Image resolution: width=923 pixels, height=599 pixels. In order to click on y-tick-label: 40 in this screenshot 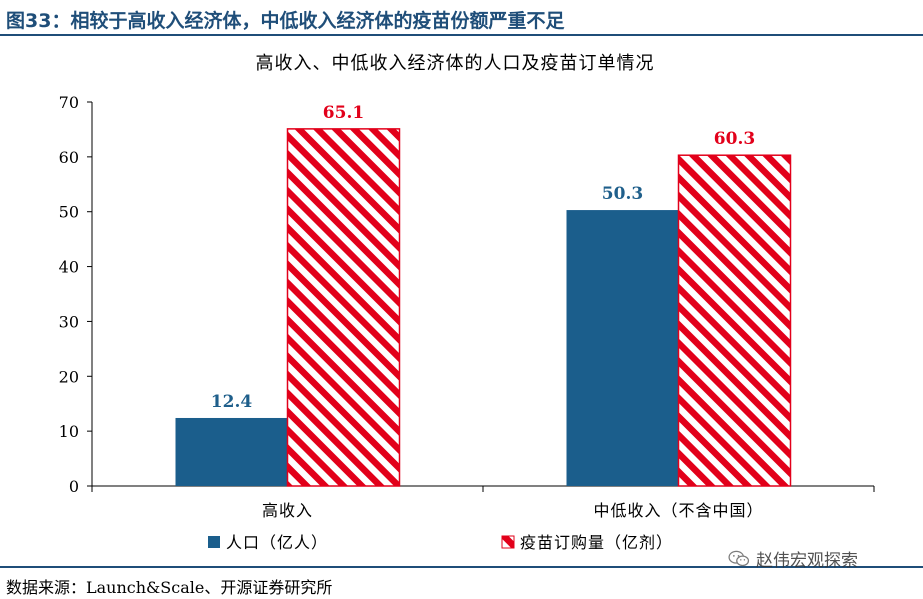, I will do `click(69, 267)`.